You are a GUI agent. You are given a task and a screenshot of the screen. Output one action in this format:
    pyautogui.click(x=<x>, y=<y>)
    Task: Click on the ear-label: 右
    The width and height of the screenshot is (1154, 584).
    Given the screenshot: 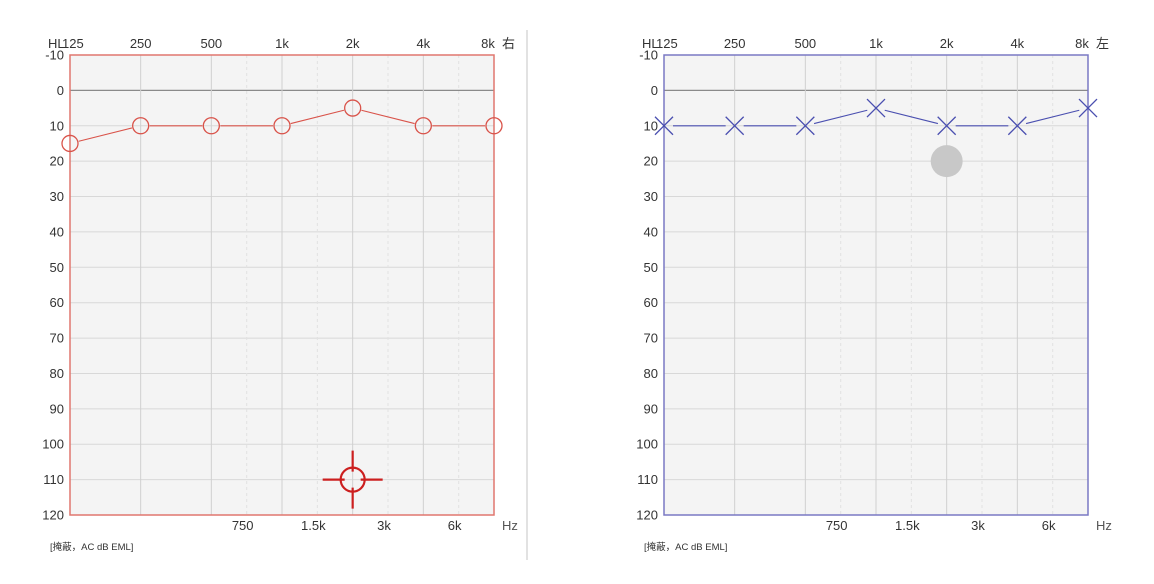 What is the action you would take?
    pyautogui.click(x=508, y=43)
    